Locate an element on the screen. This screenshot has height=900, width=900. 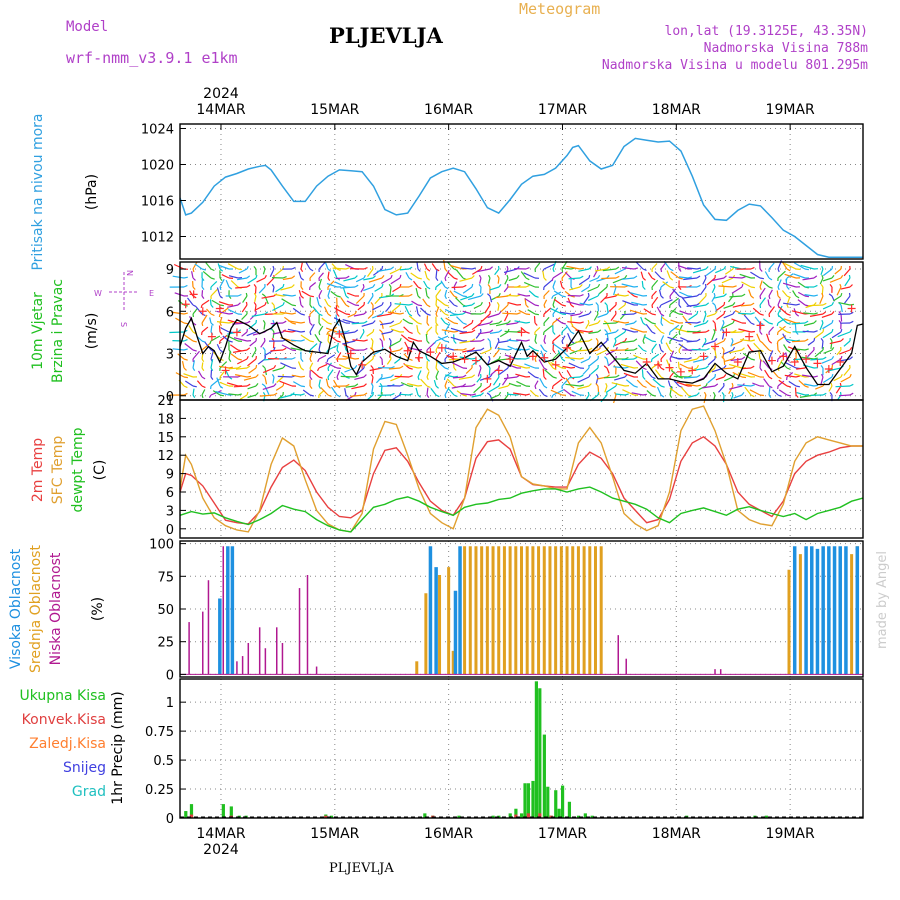
y-tick-label: 100 is located at coordinates (161, 545).